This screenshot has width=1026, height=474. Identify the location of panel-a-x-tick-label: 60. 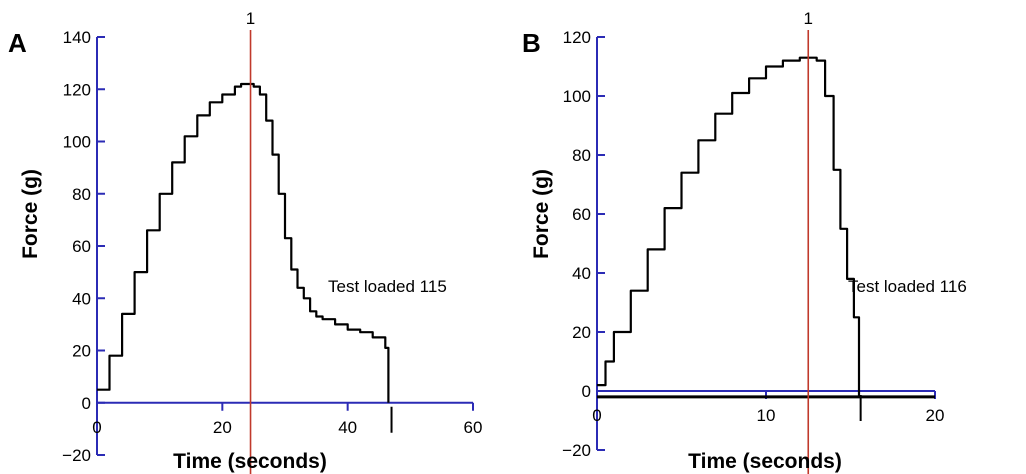
(473, 427).